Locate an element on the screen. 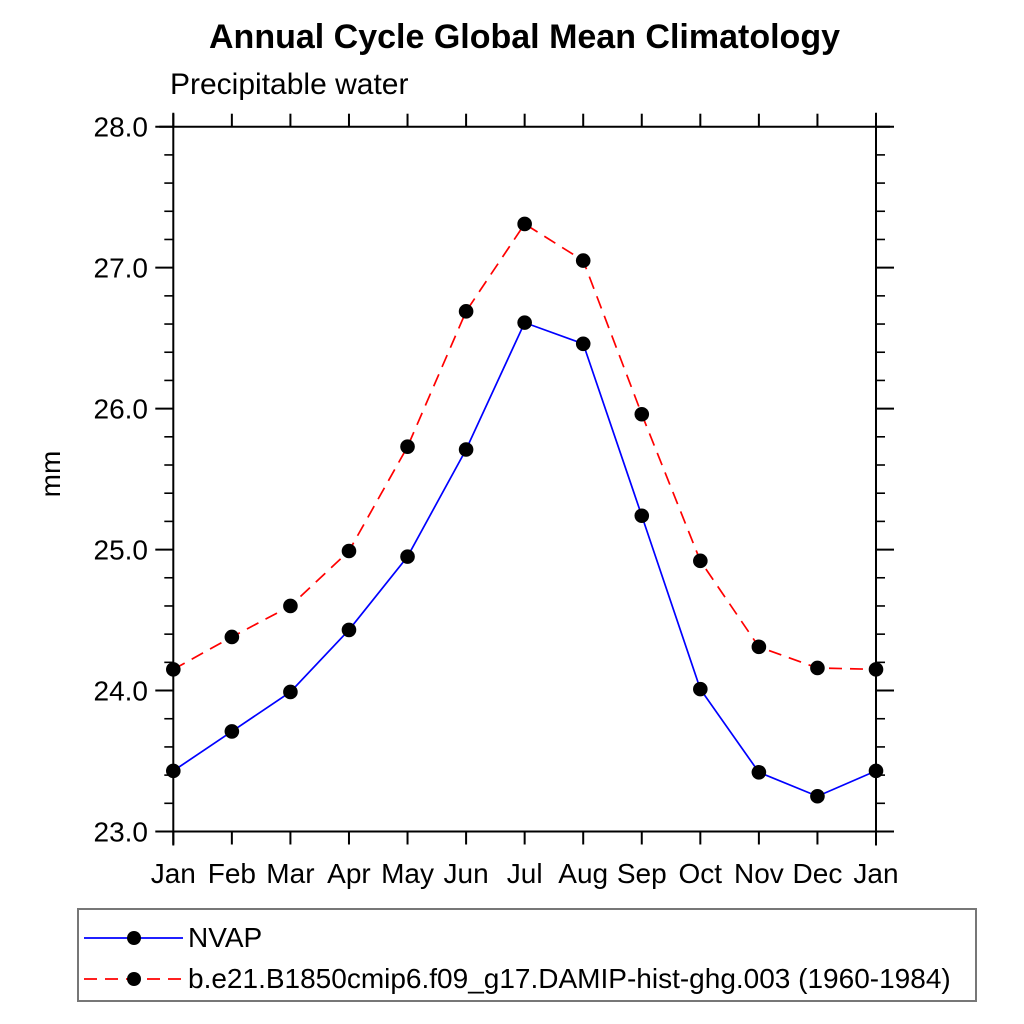 The image size is (1024, 1024). x-tick-label: Oct is located at coordinates (701, 873).